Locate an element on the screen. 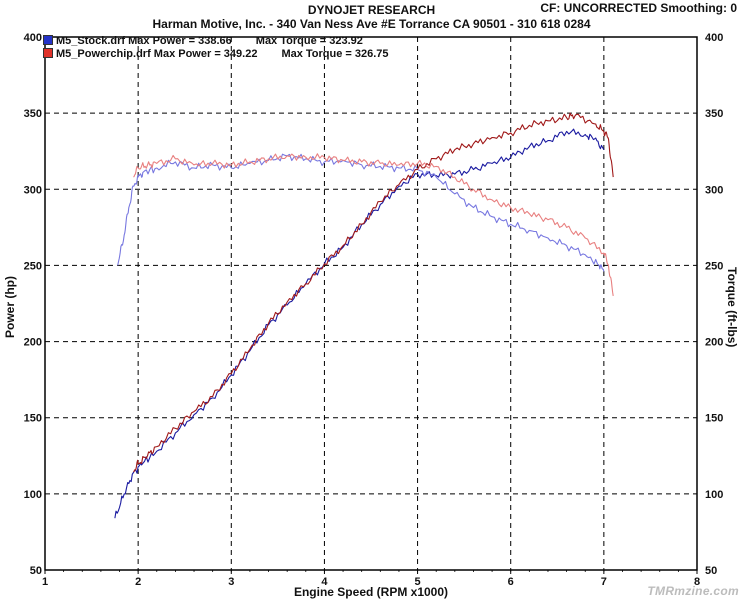 The image size is (743, 600). x-tick-label: 6 is located at coordinates (511, 582).